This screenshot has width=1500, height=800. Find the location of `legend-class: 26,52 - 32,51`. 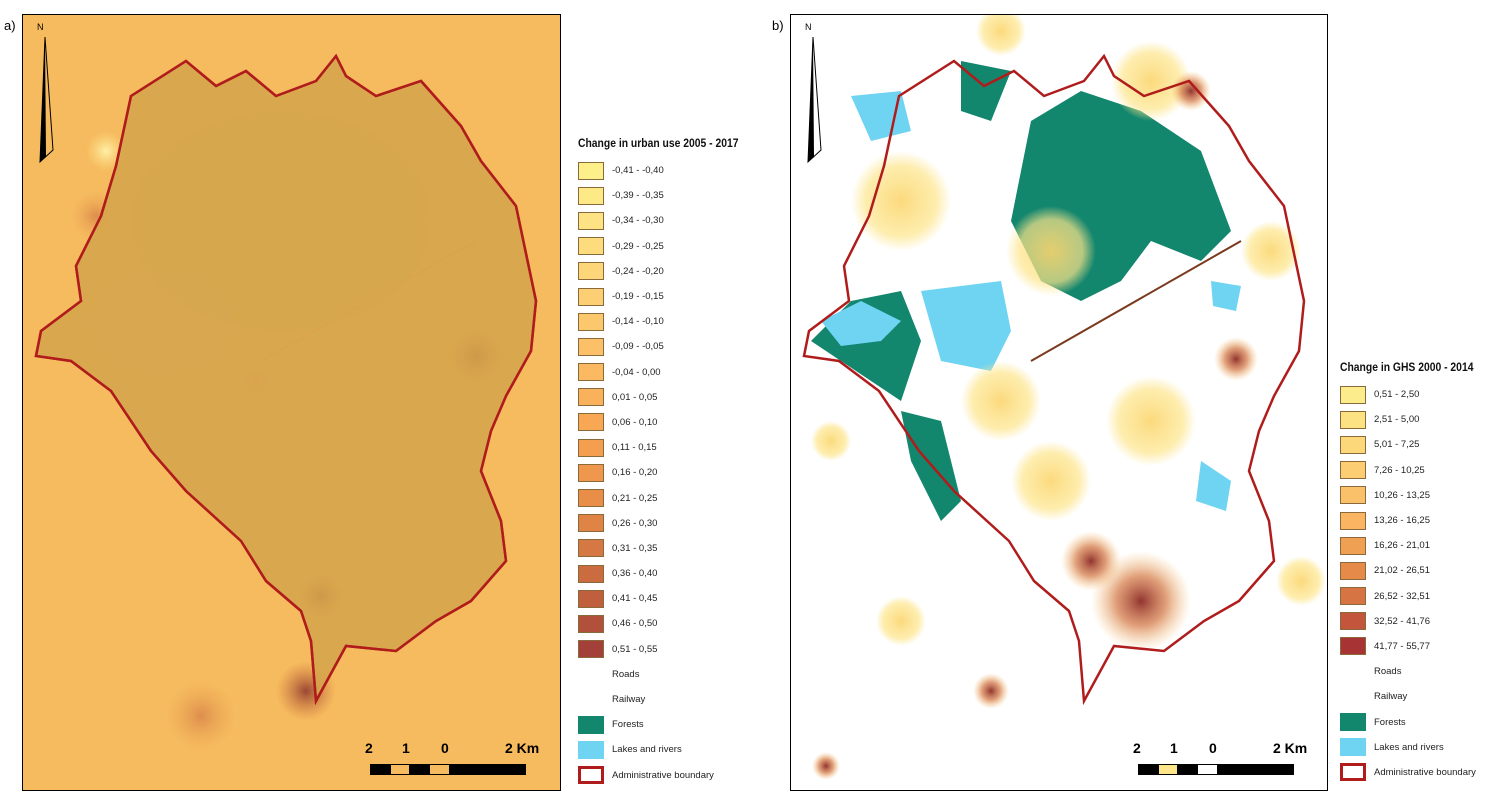

legend-class: 26,52 - 32,51 is located at coordinates (1414, 596).